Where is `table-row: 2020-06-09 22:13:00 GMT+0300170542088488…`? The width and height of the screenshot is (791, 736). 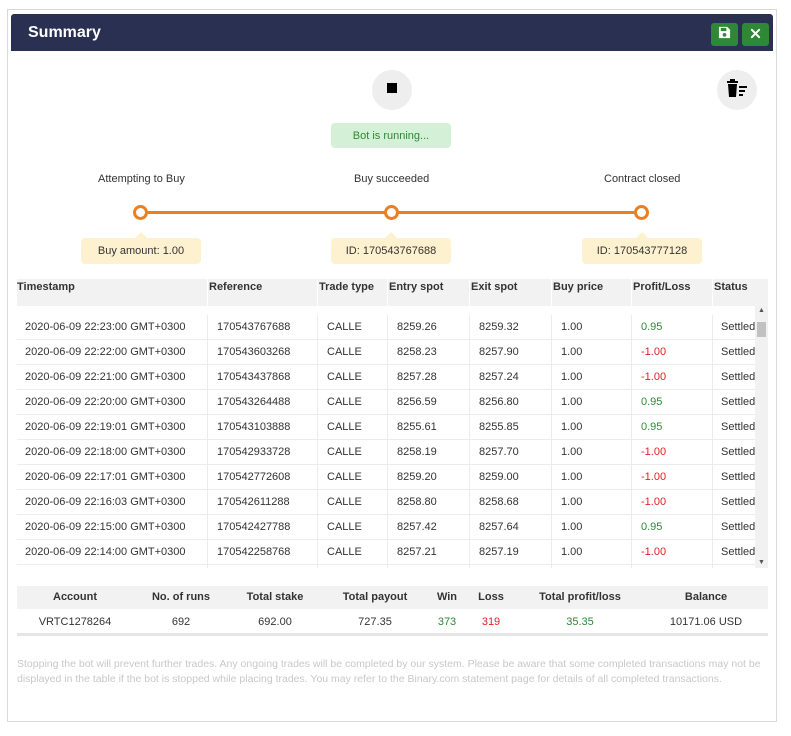
table-row: 2020-06-09 22:13:00 GMT+0300170542088488… is located at coordinates (388, 566).